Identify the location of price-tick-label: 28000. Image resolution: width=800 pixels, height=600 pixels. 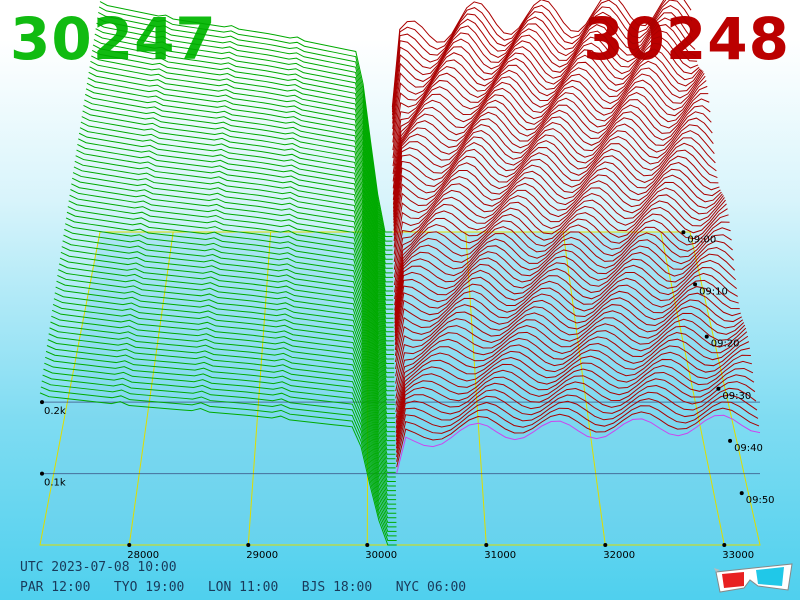
(143, 555).